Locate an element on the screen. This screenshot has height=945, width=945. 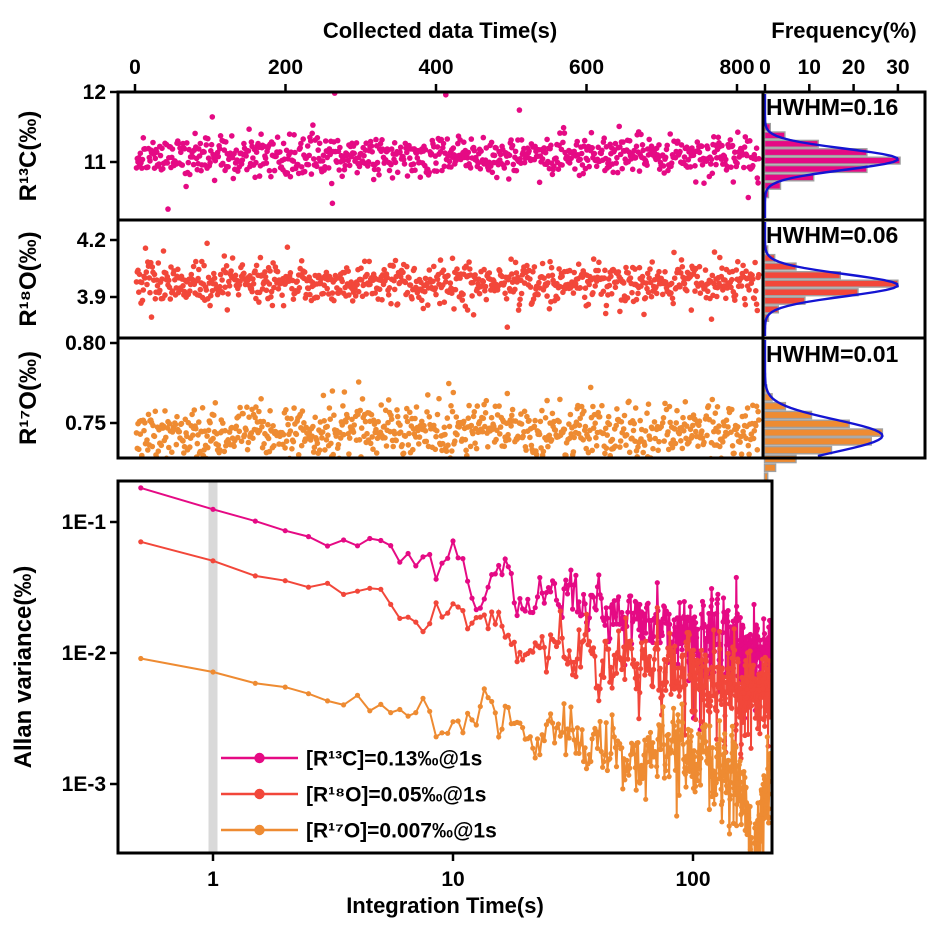
one-second-highlight-band is located at coordinates (213, 667).